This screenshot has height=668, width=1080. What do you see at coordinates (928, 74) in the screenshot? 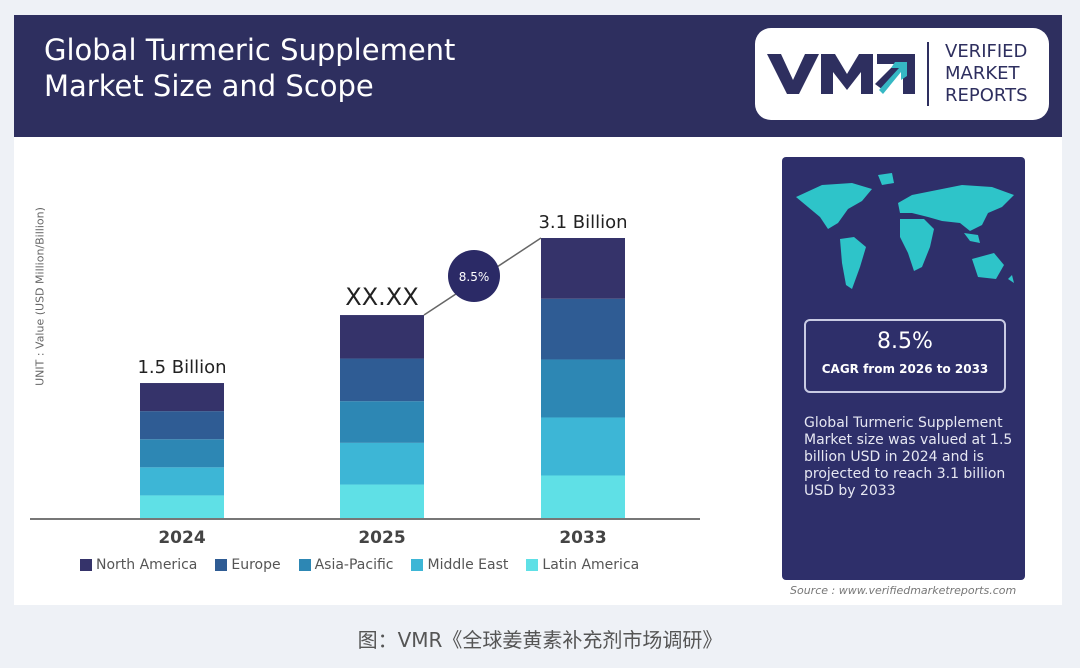
I see `logo-divider` at bounding box center [928, 74].